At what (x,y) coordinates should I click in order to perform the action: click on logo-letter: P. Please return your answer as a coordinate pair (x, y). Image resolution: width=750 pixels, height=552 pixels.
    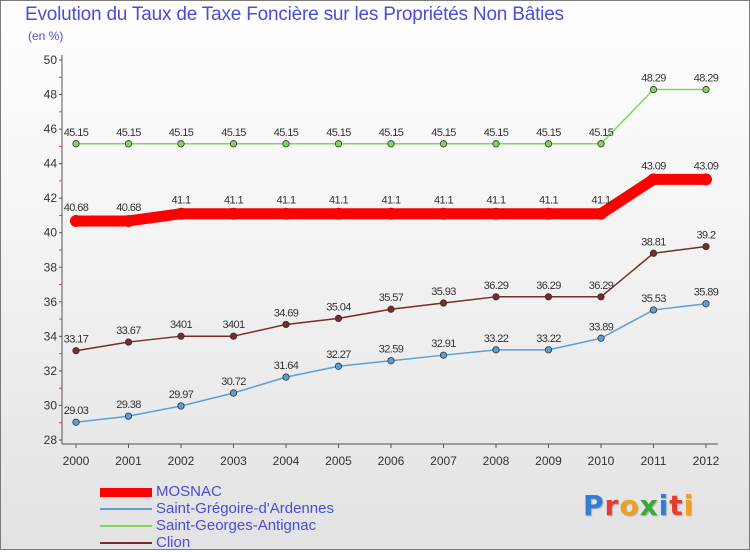
    Looking at the image, I should click on (594, 505).